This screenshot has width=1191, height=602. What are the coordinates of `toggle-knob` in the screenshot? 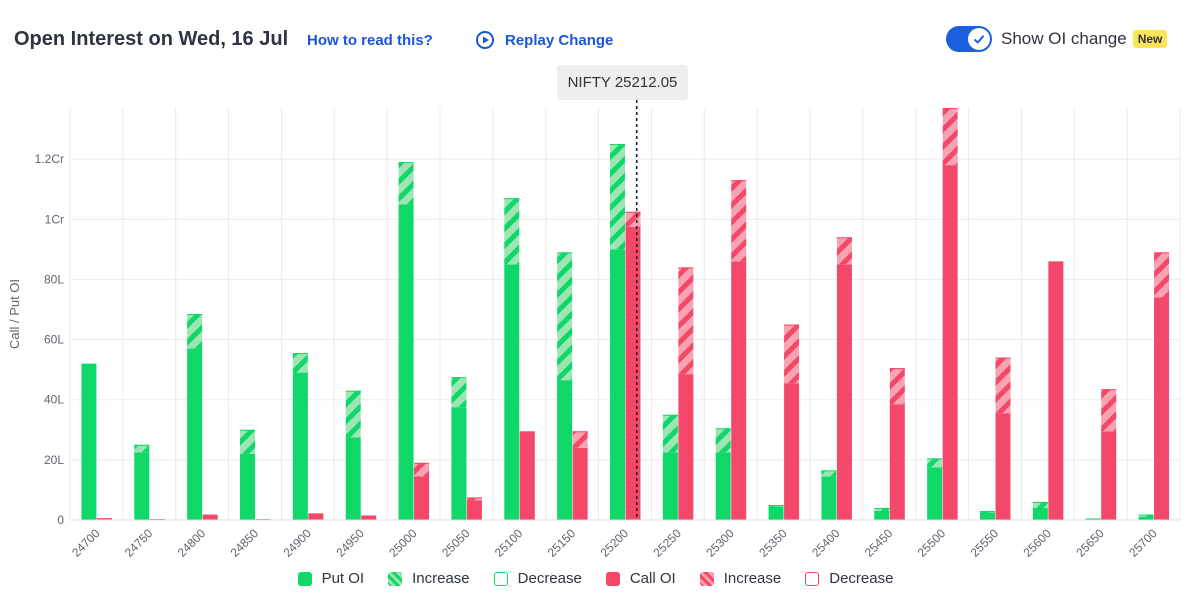 It's located at (979, 39).